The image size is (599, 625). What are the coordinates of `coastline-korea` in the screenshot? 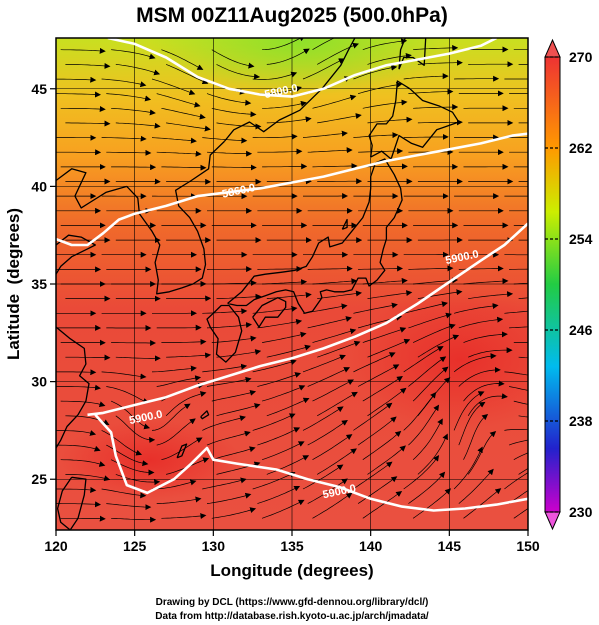 It's located at (175, 218).